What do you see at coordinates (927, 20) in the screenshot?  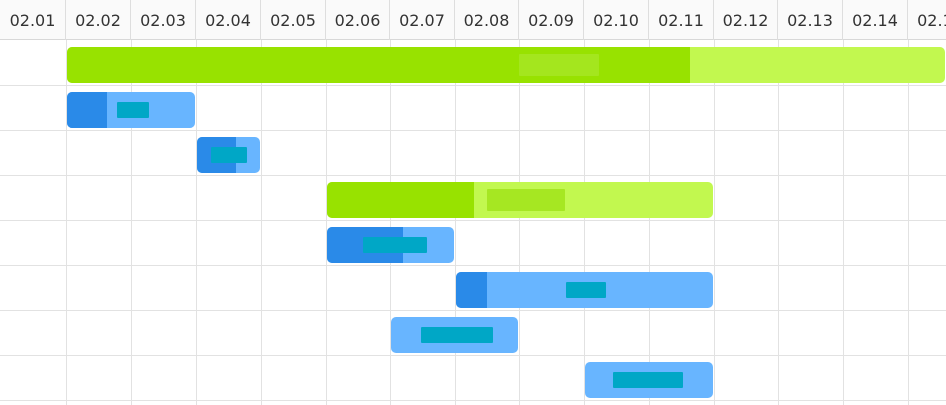 I see `header-day-02-15: 02.15` at bounding box center [927, 20].